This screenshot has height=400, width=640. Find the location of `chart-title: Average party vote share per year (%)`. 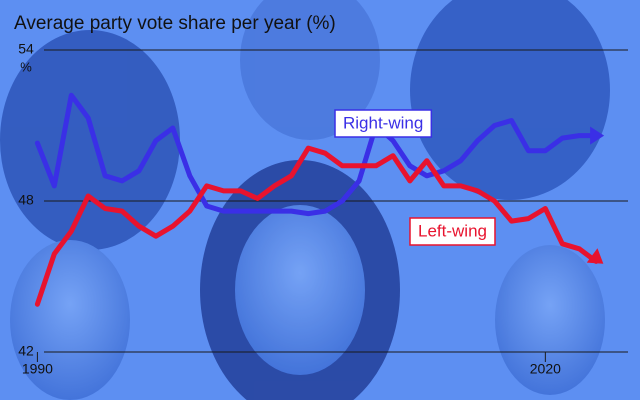

chart-title: Average party vote share per year (%) is located at coordinates (175, 23).